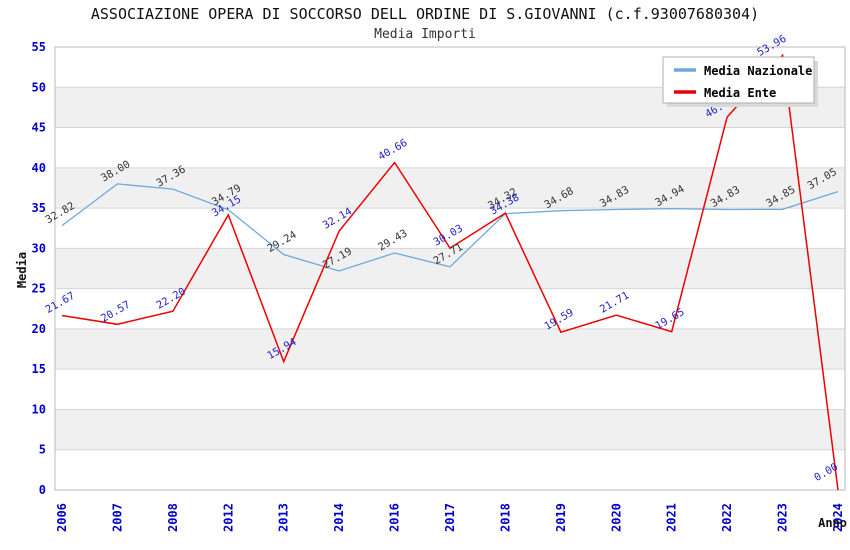  Describe the element at coordinates (561, 517) in the screenshot. I see `x-tick-label: 2019` at that location.